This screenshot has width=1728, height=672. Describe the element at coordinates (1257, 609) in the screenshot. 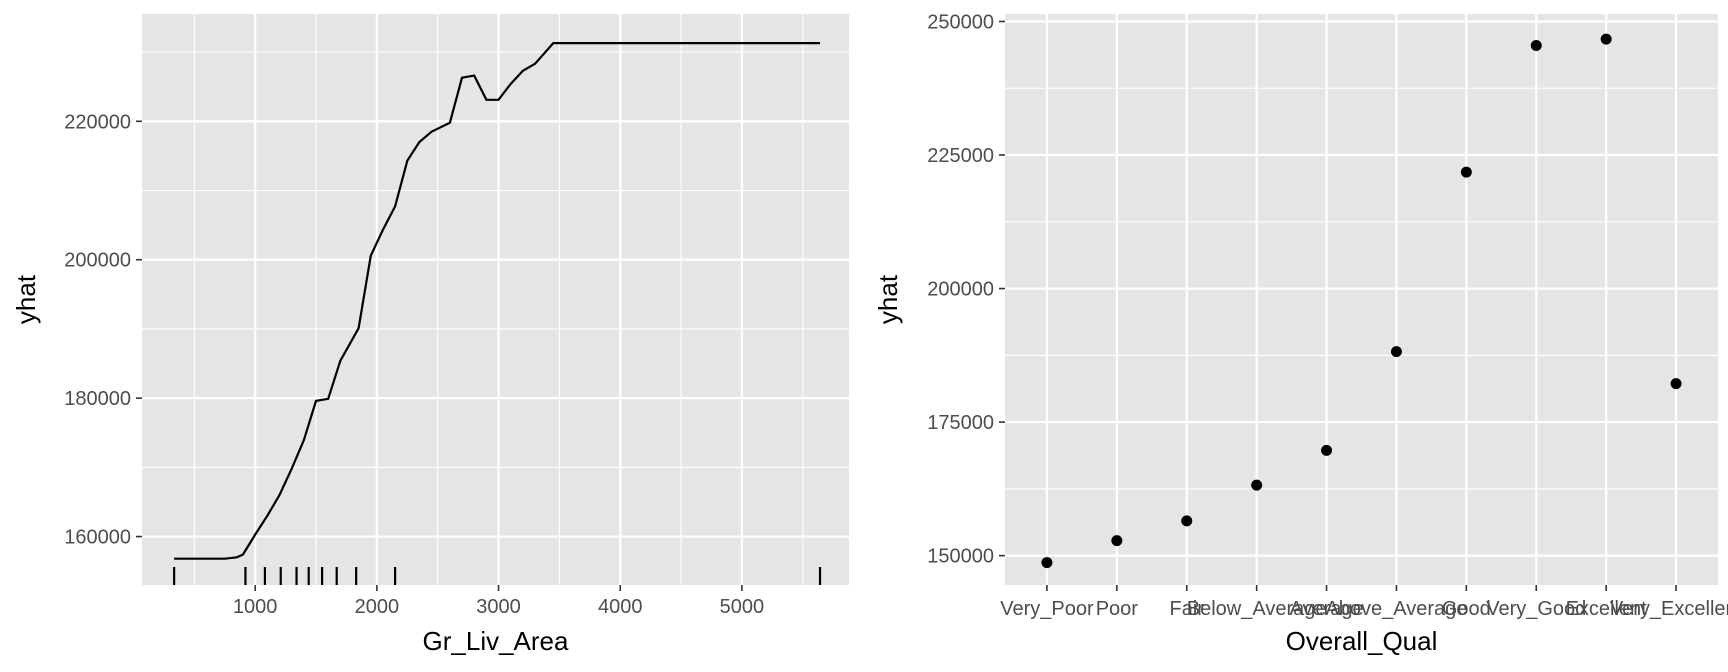

I see `x-tick-label: Below_Average` at that location.